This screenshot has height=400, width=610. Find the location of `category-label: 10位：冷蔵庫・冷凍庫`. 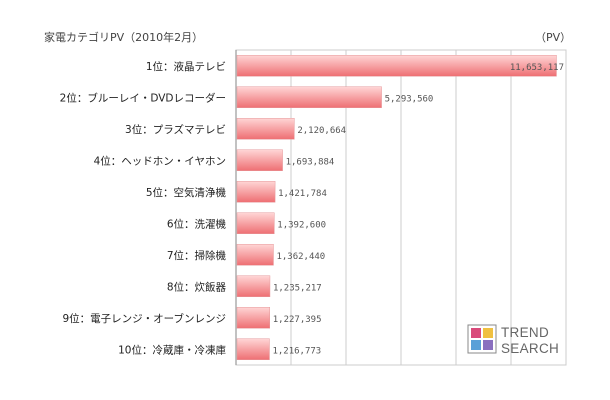

category-label: 10位：冷蔵庫・冷凍庫 is located at coordinates (172, 349).